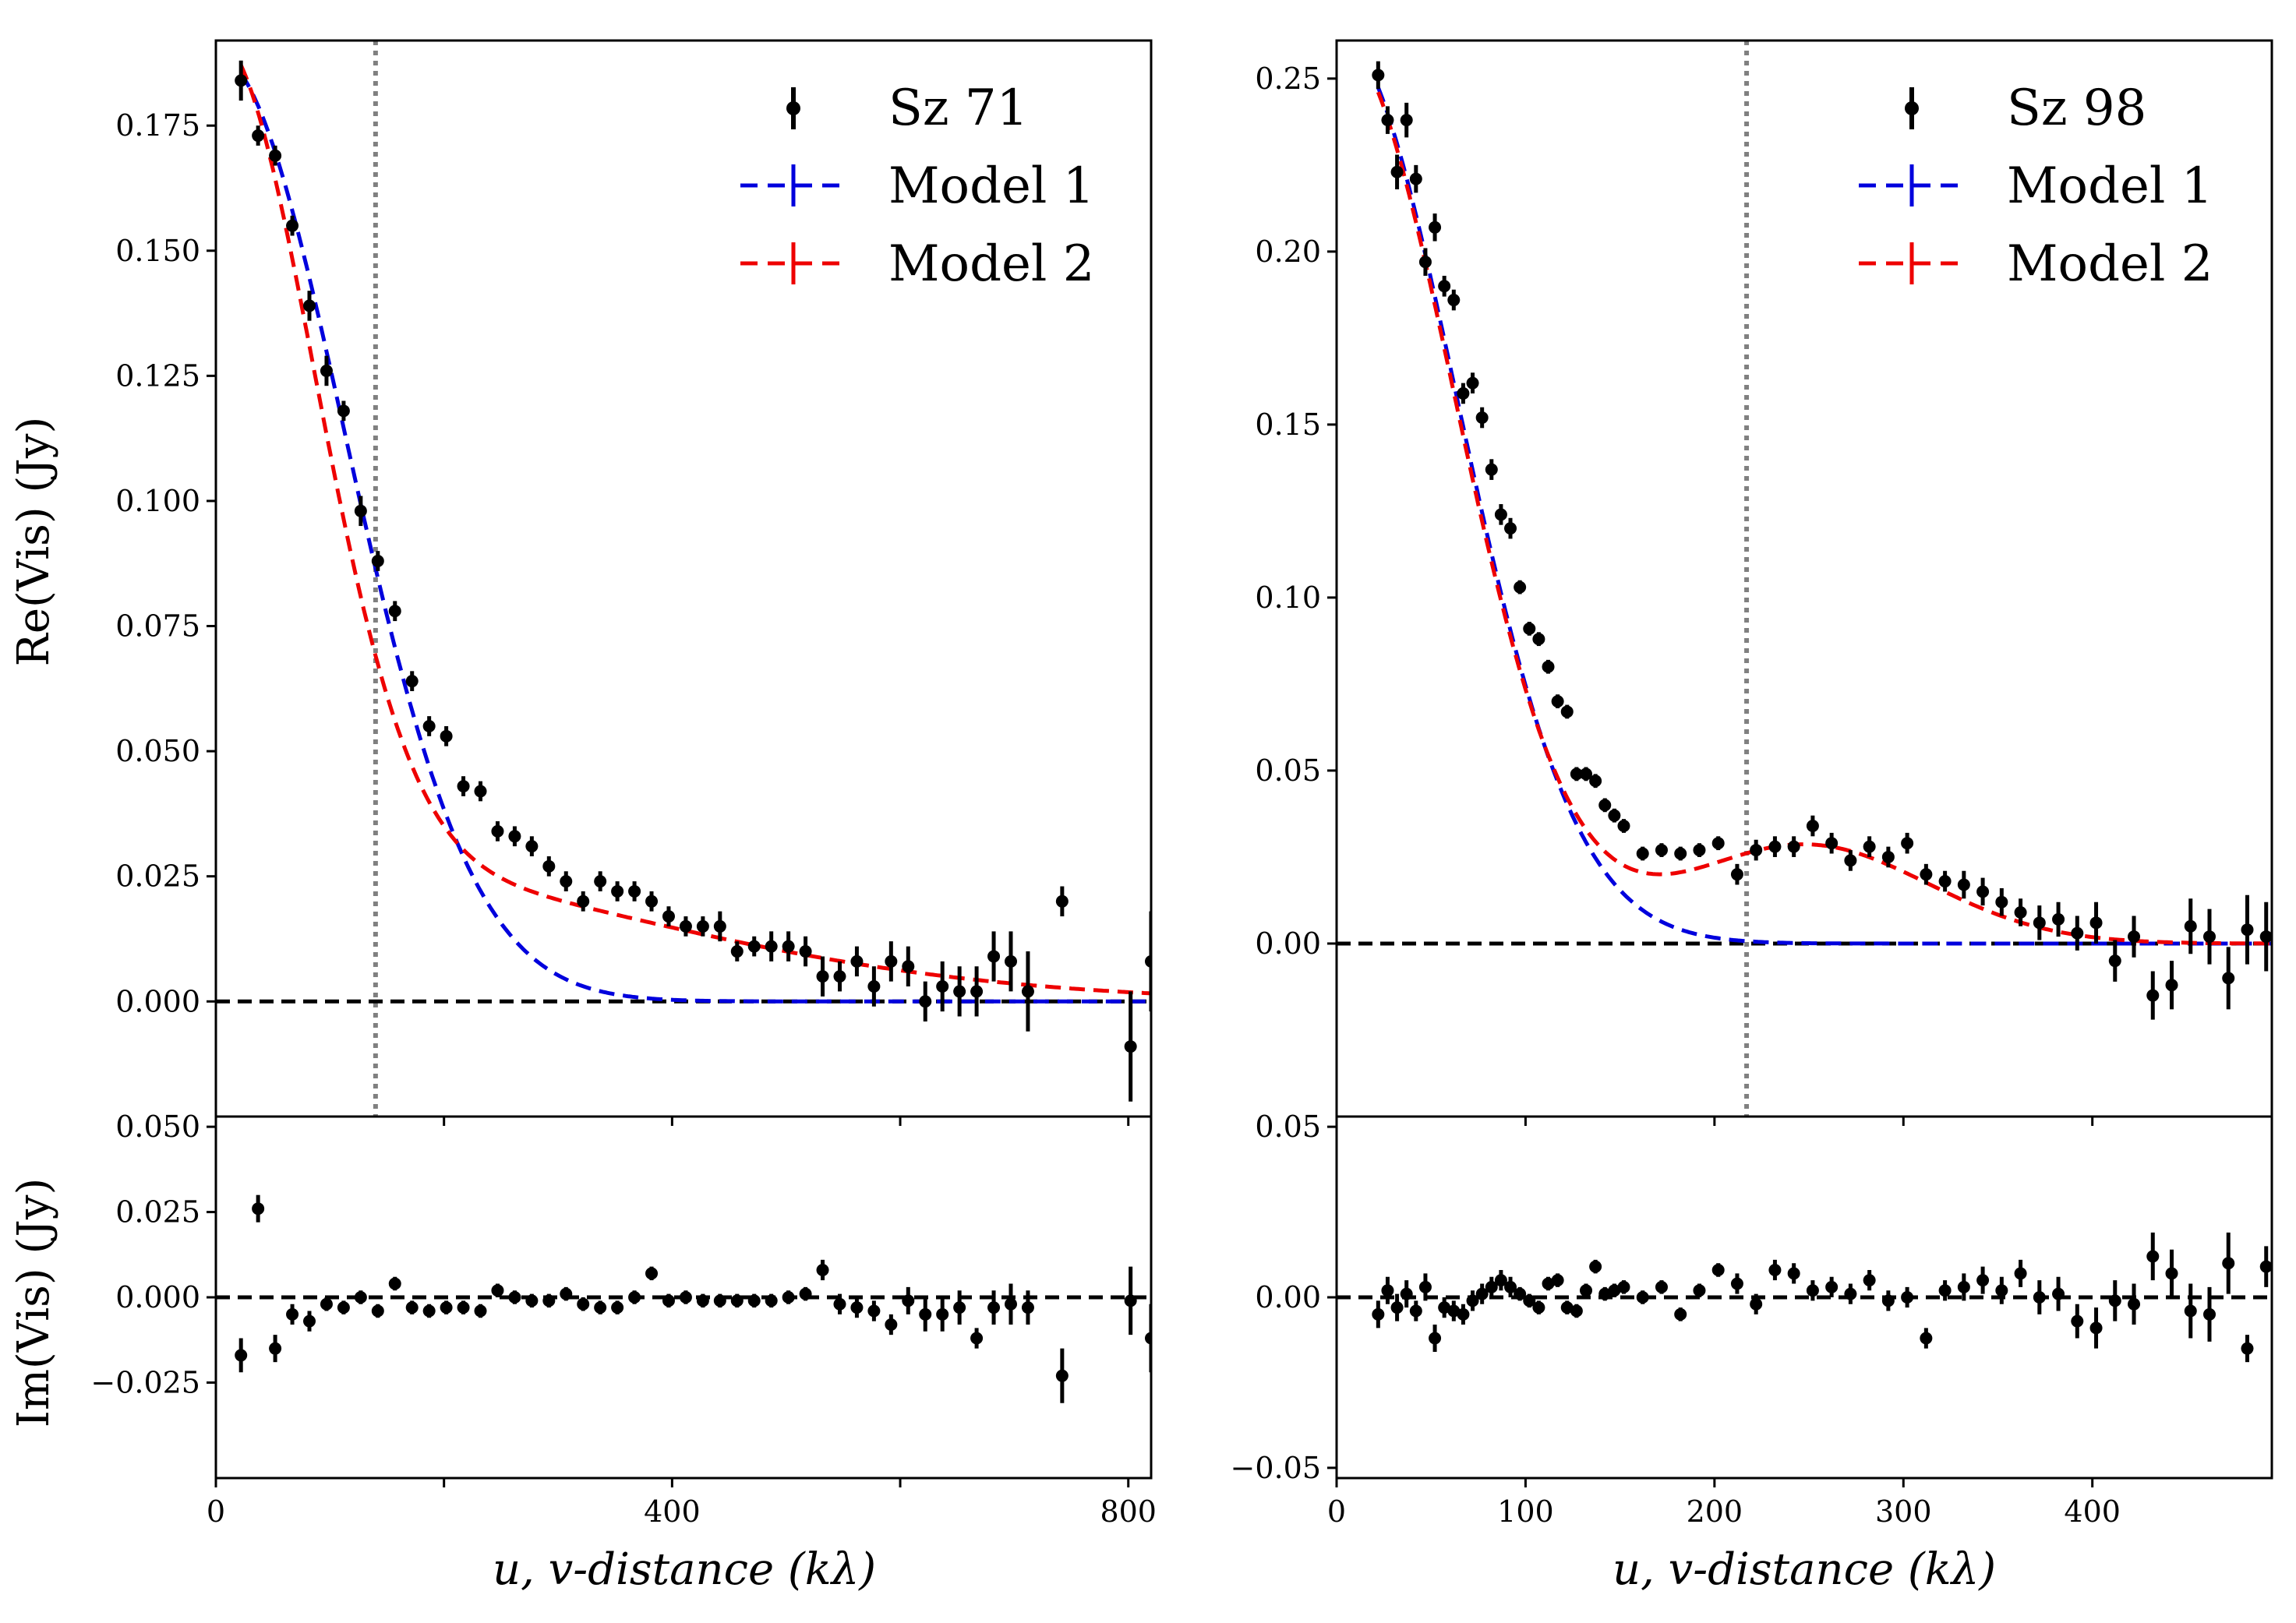 The height and width of the screenshot is (1623, 2296). Describe the element at coordinates (157, 751) in the screenshot. I see `y-tick-label: 0.050` at that location.